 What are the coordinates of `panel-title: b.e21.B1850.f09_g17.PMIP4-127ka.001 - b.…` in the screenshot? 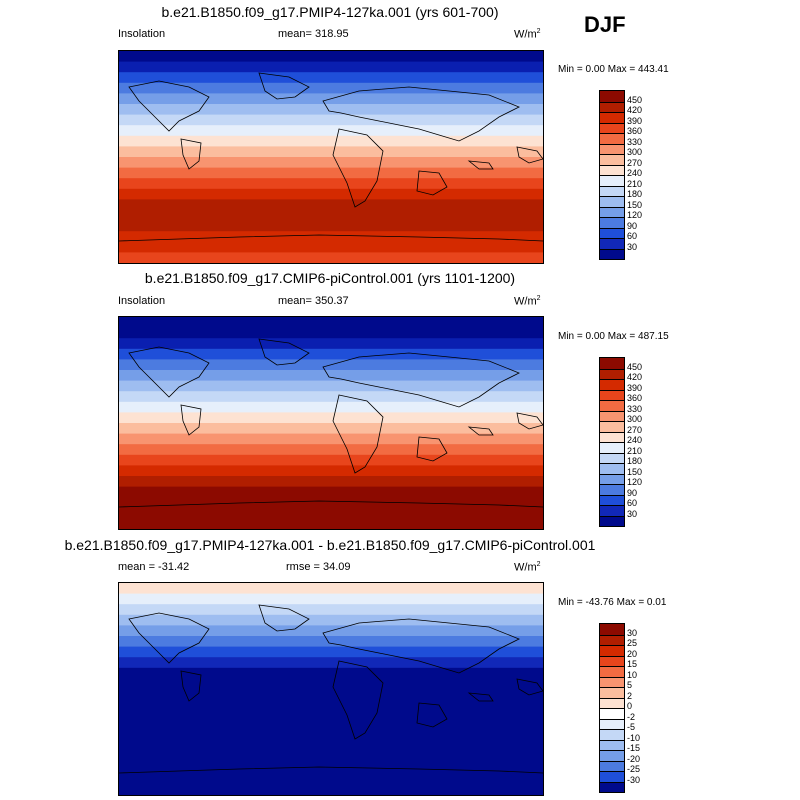 It's located at (330, 545).